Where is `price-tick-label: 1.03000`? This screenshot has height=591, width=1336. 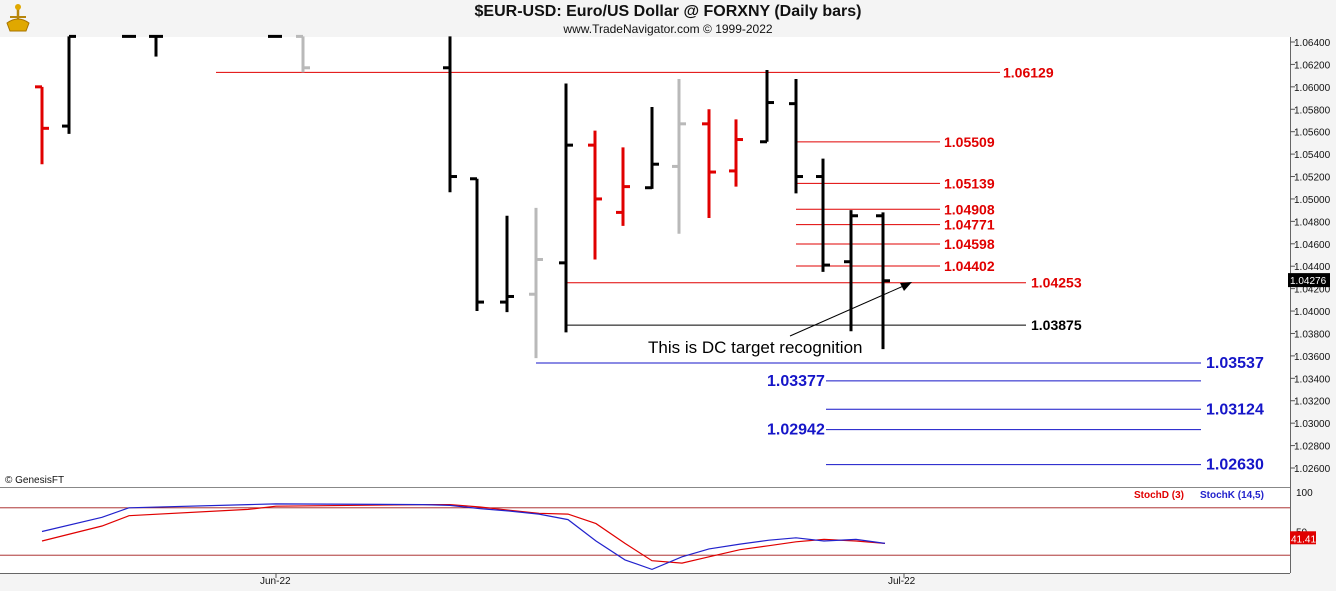
price-tick-label: 1.03000 is located at coordinates (1312, 424).